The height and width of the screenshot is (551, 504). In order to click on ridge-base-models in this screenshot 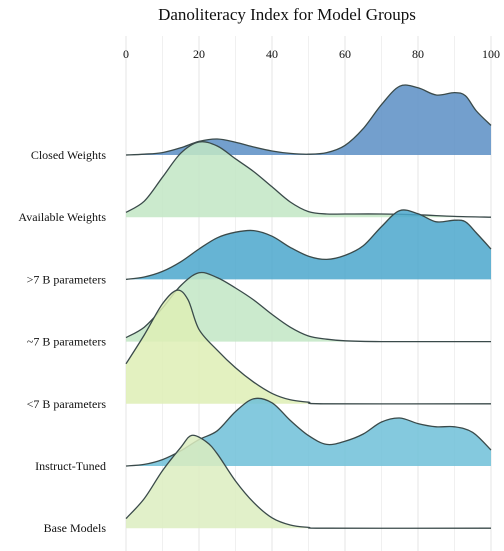, I will do `click(308, 481)`.